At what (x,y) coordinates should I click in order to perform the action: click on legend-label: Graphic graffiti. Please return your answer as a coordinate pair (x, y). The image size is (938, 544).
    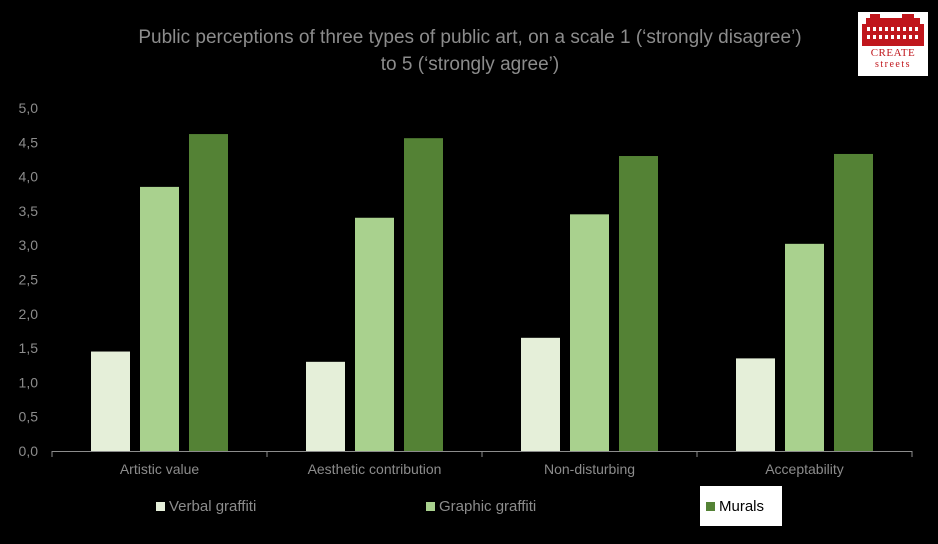
    Looking at the image, I should click on (488, 506).